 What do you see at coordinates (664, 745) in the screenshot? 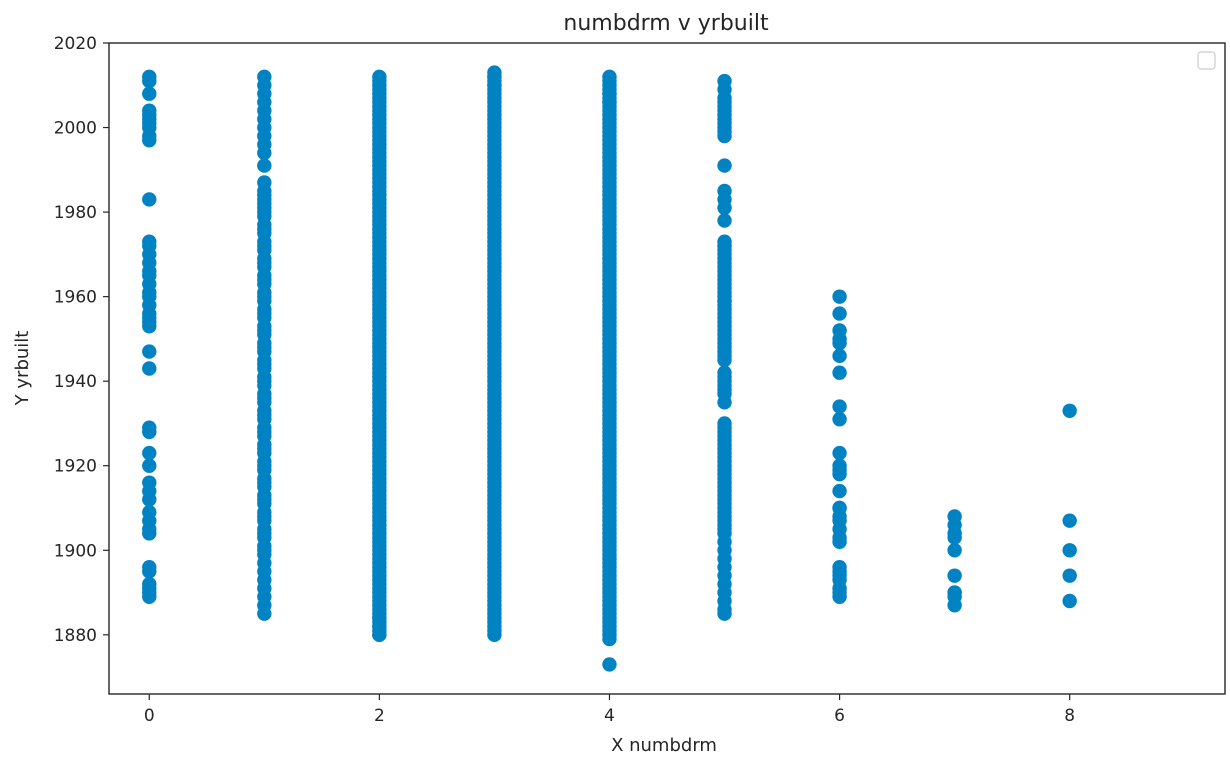
I see `x-axis-label: X numbdrm` at bounding box center [664, 745].